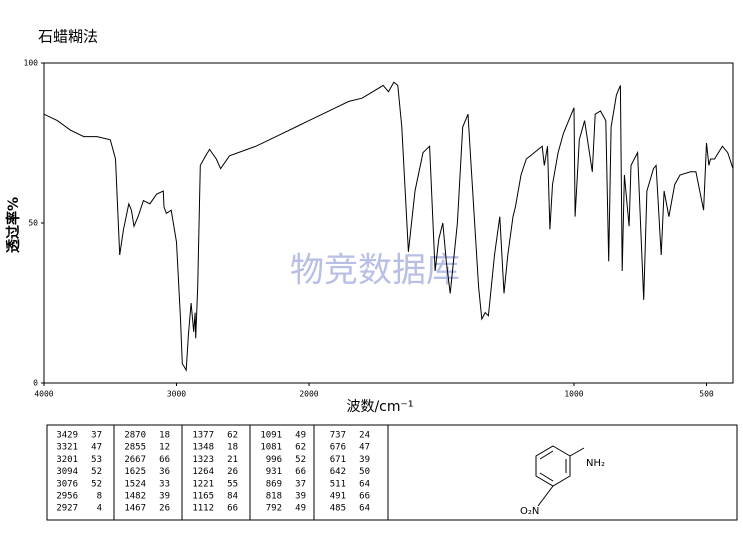 The image size is (743, 539). What do you see at coordinates (274, 509) in the screenshot?
I see `wavenumber: 792` at bounding box center [274, 509].